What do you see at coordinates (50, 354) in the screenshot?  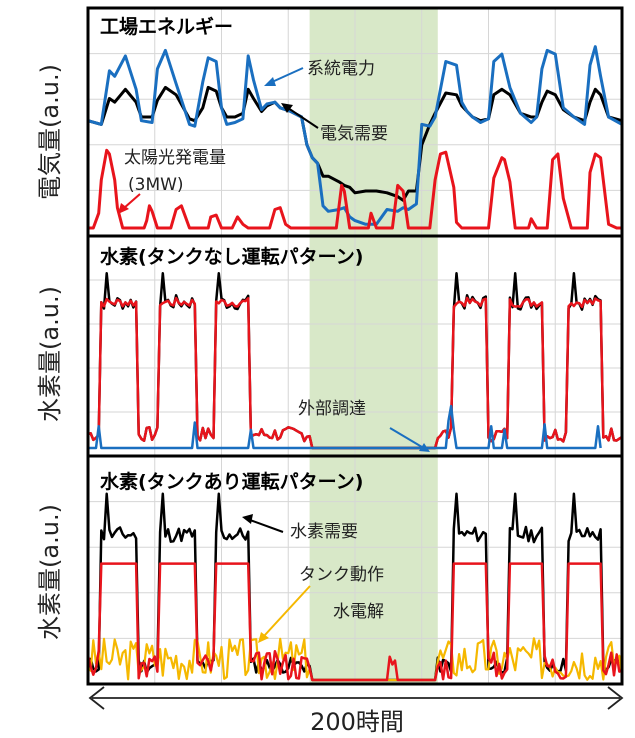 I see `panel2-ylabel: 水素量(a.u.)` at bounding box center [50, 354].